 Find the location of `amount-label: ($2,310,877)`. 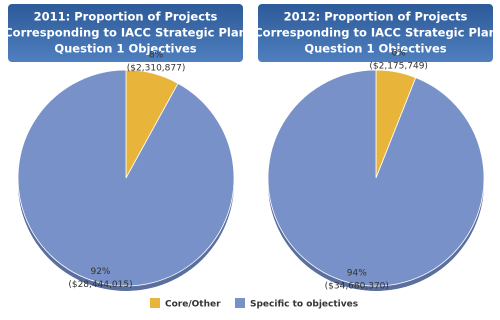

amount-label: ($2,310,877) is located at coordinates (156, 68).